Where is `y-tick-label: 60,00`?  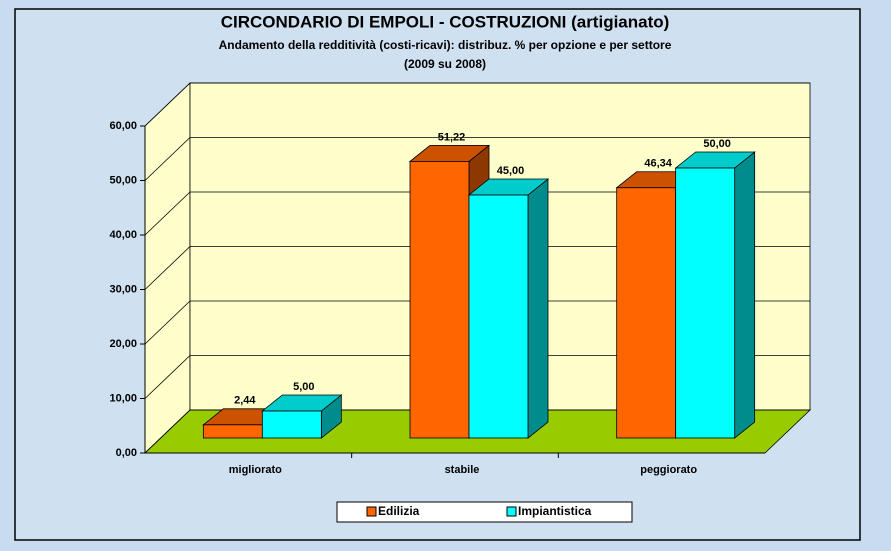 y-tick-label: 60,00 is located at coordinates (123, 126).